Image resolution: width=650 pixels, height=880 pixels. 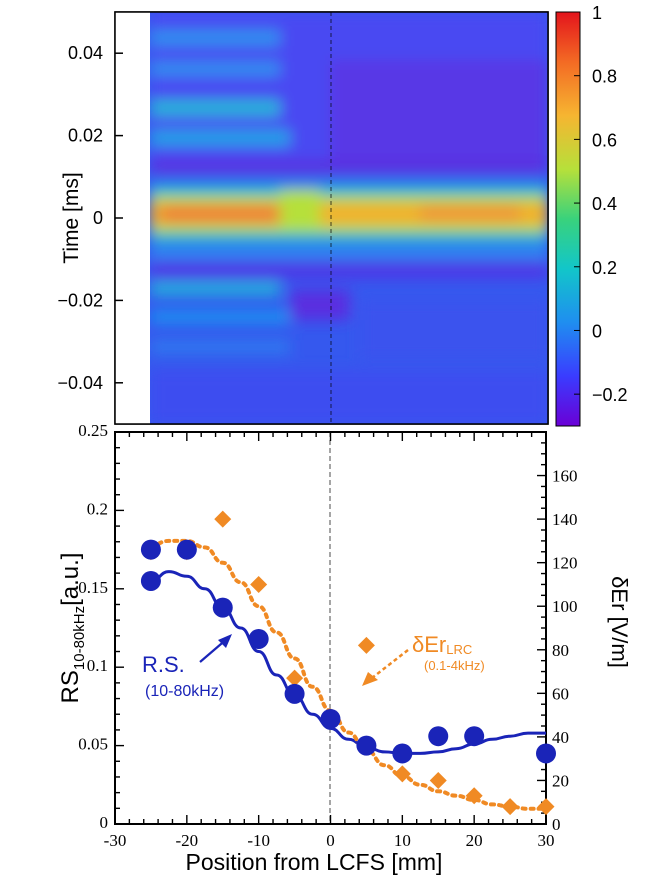 I want to click on colorbar-tick-label: 0.8, so click(x=604, y=77).